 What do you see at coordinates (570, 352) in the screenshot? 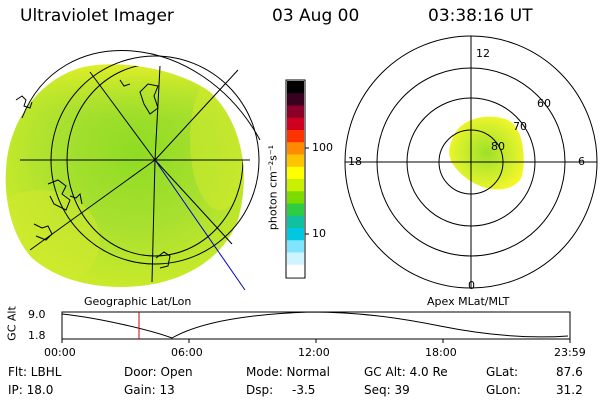
I see `time-tick-4: 23:59` at bounding box center [570, 352].